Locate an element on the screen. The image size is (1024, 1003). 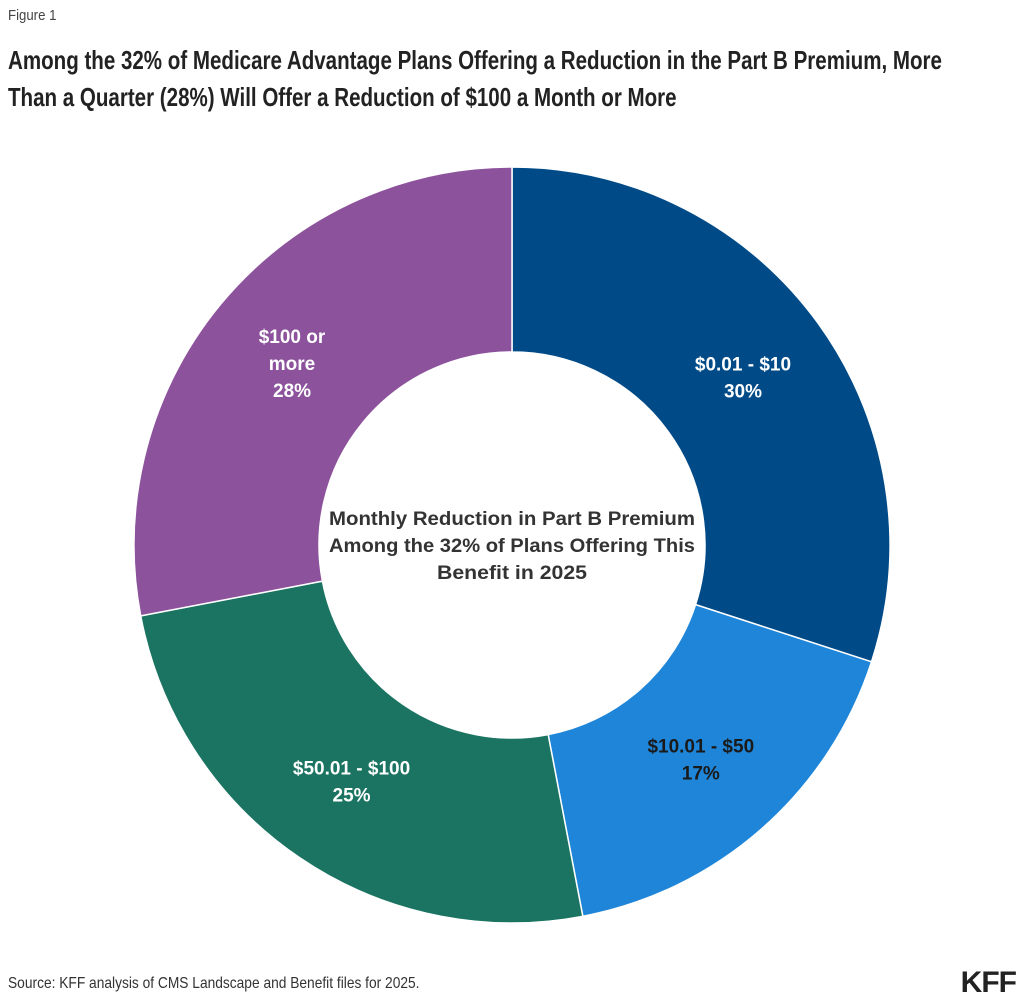
data-label-3-2: 28% is located at coordinates (292, 391).